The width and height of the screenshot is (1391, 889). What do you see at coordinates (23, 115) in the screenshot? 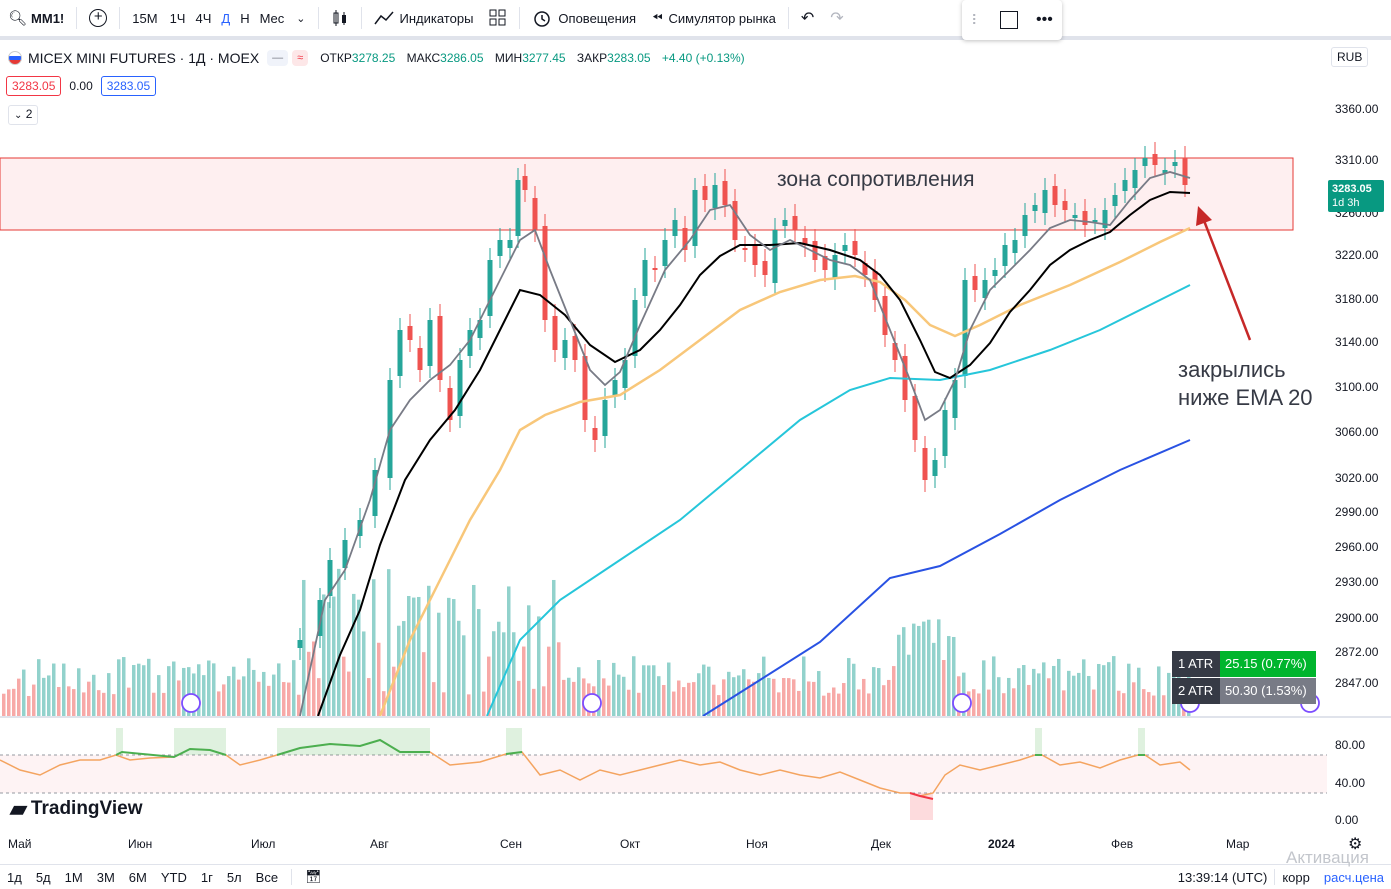
I see `legend-collapse-button: ⌄ 2` at bounding box center [23, 115].